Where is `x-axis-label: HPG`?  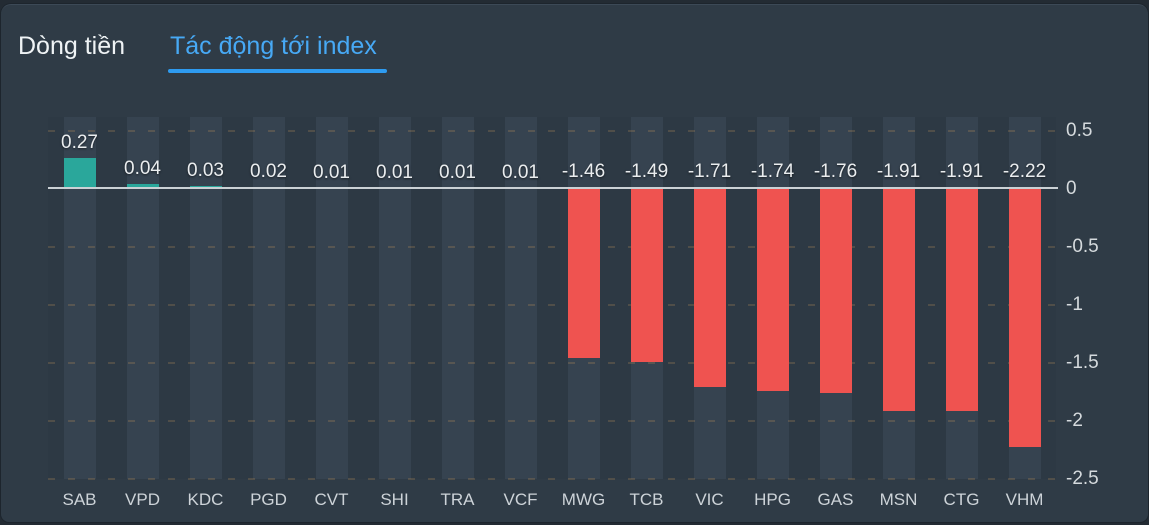 x-axis-label: HPG is located at coordinates (772, 499).